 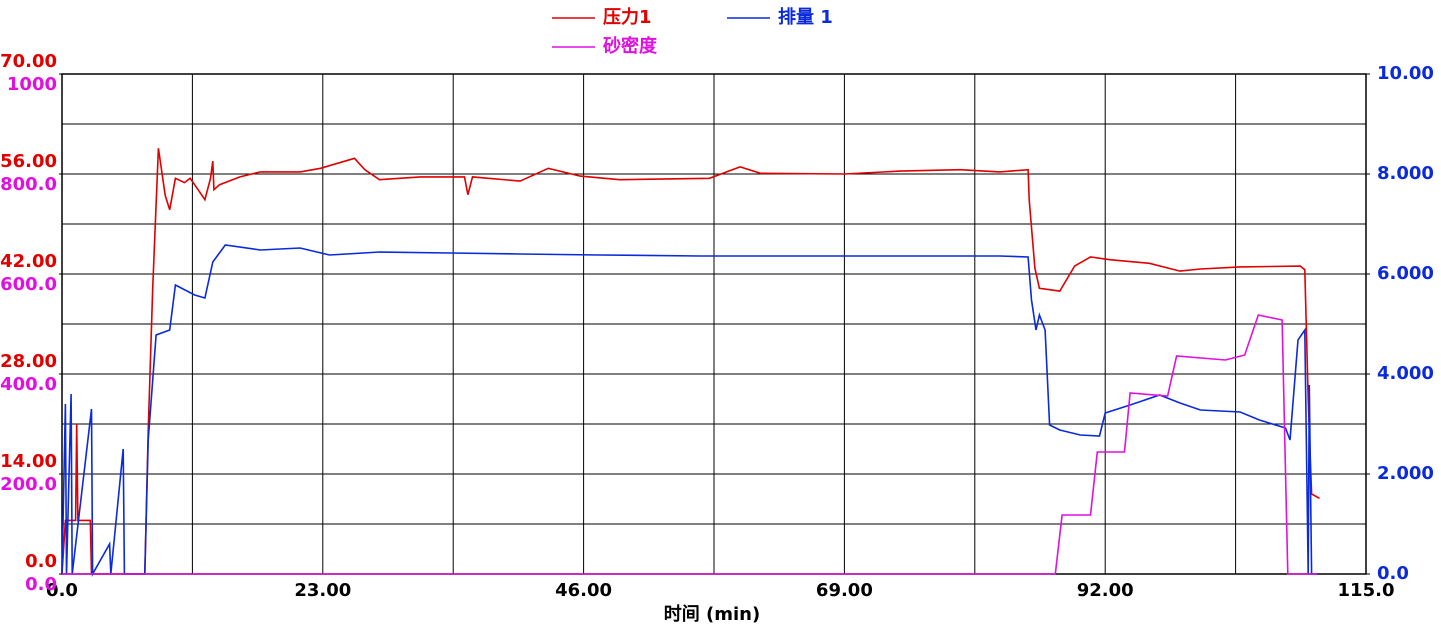 What do you see at coordinates (28, 384) in the screenshot?
I see `y3-tick-label: 400.0` at bounding box center [28, 384].